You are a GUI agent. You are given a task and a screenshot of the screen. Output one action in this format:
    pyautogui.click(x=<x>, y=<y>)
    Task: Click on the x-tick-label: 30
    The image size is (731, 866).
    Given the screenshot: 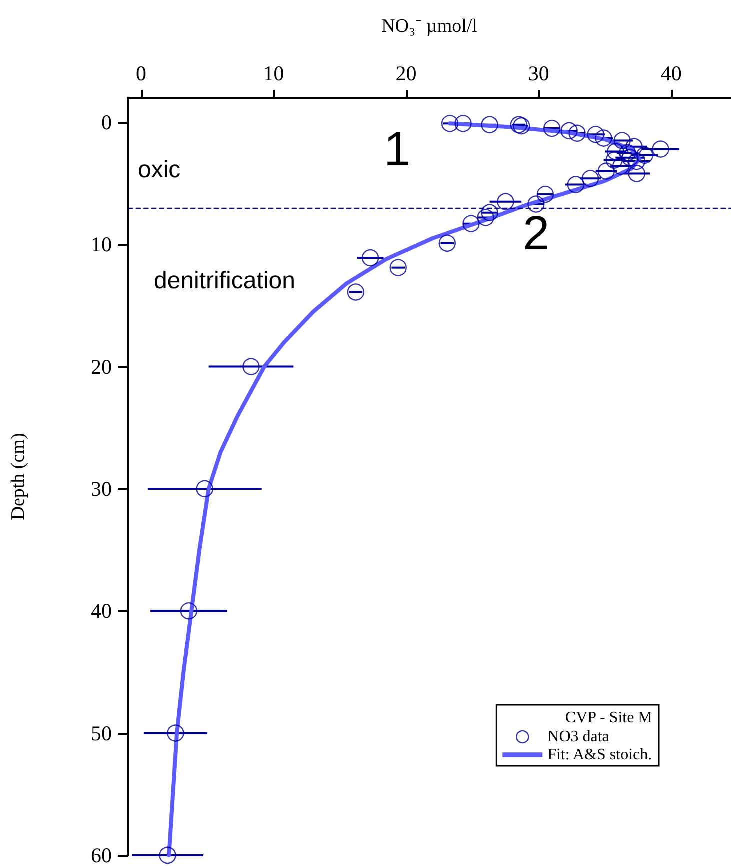 What is the action you would take?
    pyautogui.click(x=539, y=74)
    